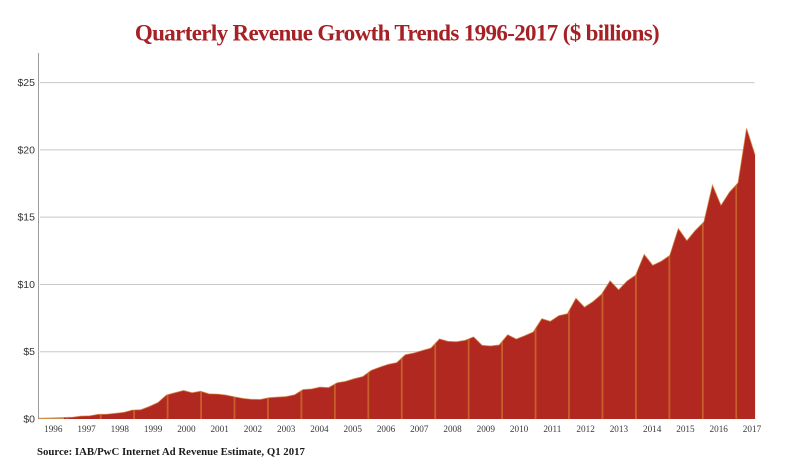 The height and width of the screenshot is (473, 798). What do you see at coordinates (26, 285) in the screenshot?
I see `svg-text: $10` at bounding box center [26, 285].